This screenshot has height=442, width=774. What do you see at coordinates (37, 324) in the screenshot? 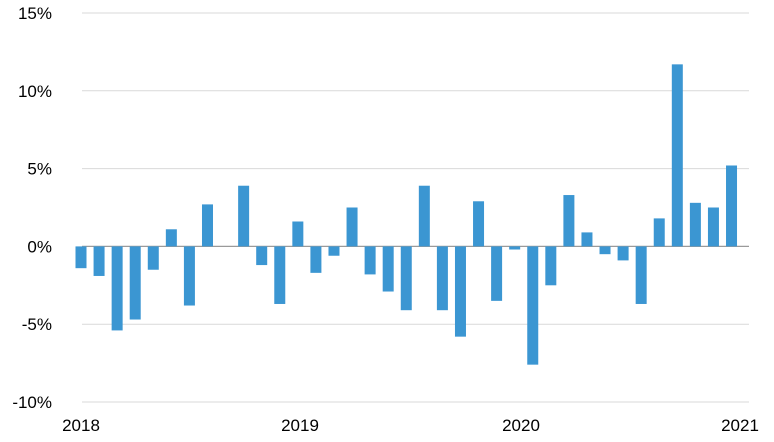
I see `y-tick-label: -5%` at bounding box center [37, 324].